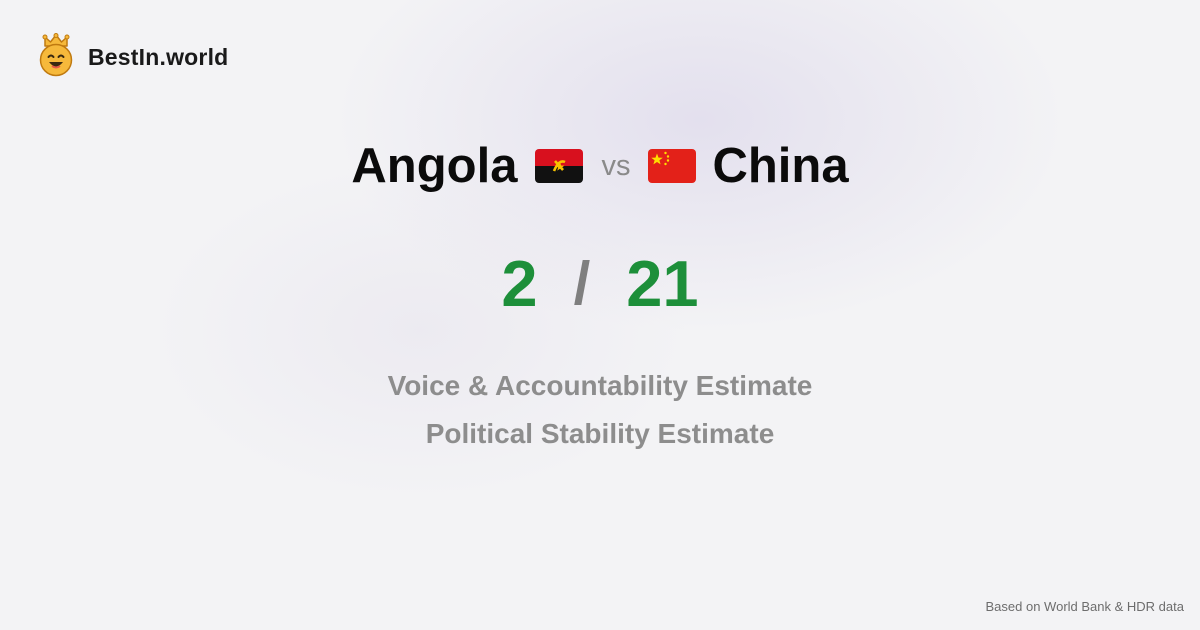 The height and width of the screenshot is (630, 1200). What do you see at coordinates (1084, 606) in the screenshot?
I see `data-source-note: Based on World Bank & HDR data` at bounding box center [1084, 606].